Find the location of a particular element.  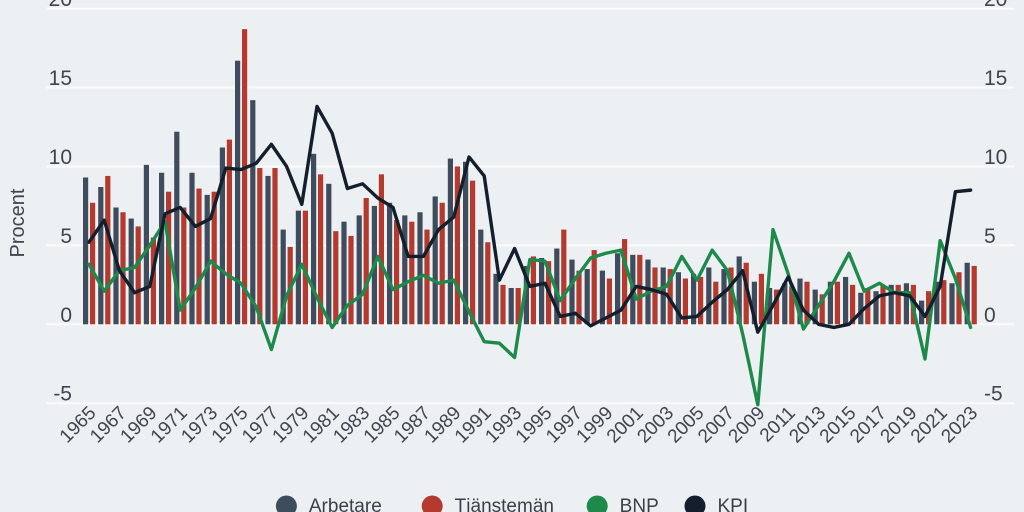

bar-tjansteman-2002 is located at coordinates (655, 296).